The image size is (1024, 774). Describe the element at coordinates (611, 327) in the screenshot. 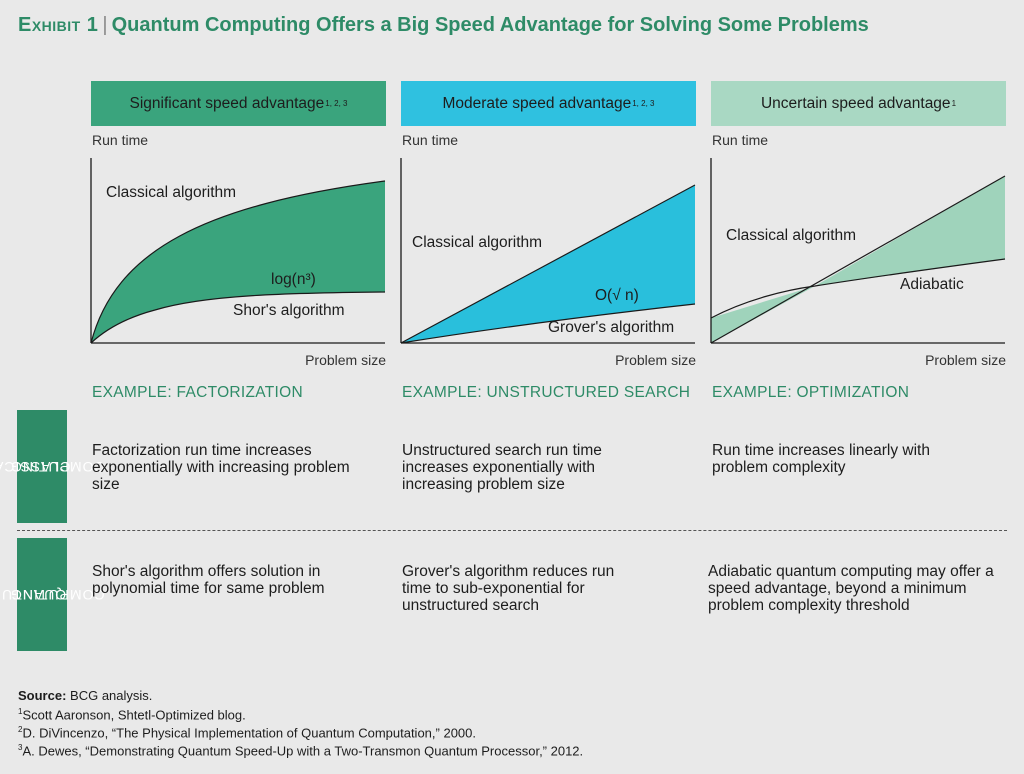

I see `curve-label-grover: Grover's algorithm` at that location.